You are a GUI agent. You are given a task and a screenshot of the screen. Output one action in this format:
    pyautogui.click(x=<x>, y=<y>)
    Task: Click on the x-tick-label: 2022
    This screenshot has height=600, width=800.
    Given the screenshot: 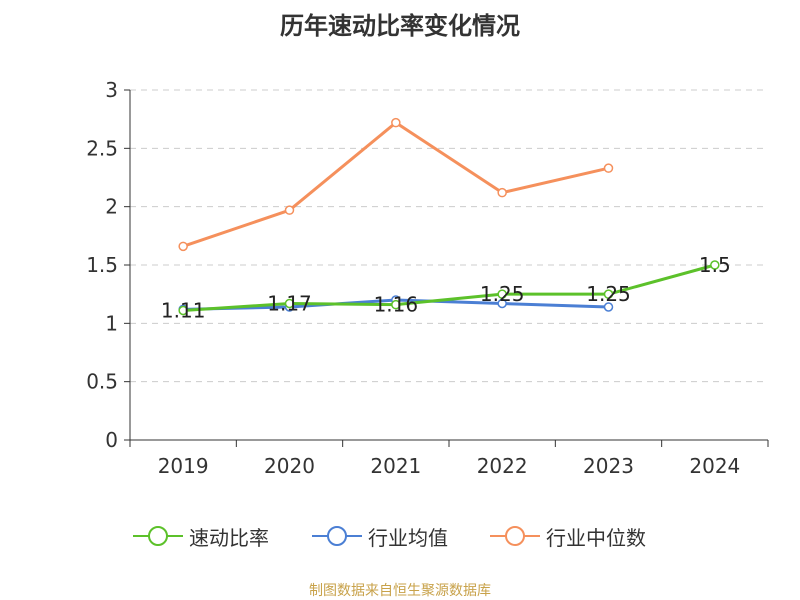 What is the action you would take?
    pyautogui.click(x=502, y=466)
    